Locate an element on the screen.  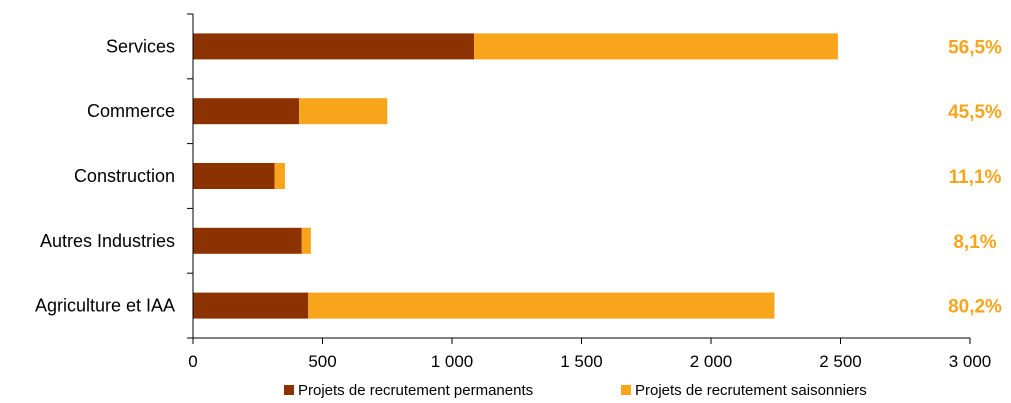
category-label-autres-industries: Autres Industries is located at coordinates (107, 241).